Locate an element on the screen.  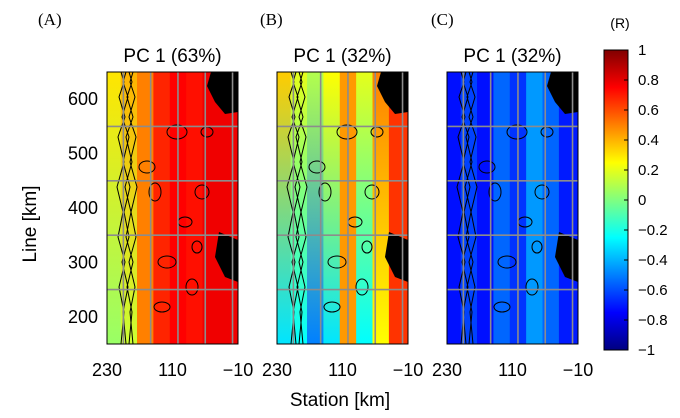
x-axis-title: Station [km] is located at coordinates (340, 400).